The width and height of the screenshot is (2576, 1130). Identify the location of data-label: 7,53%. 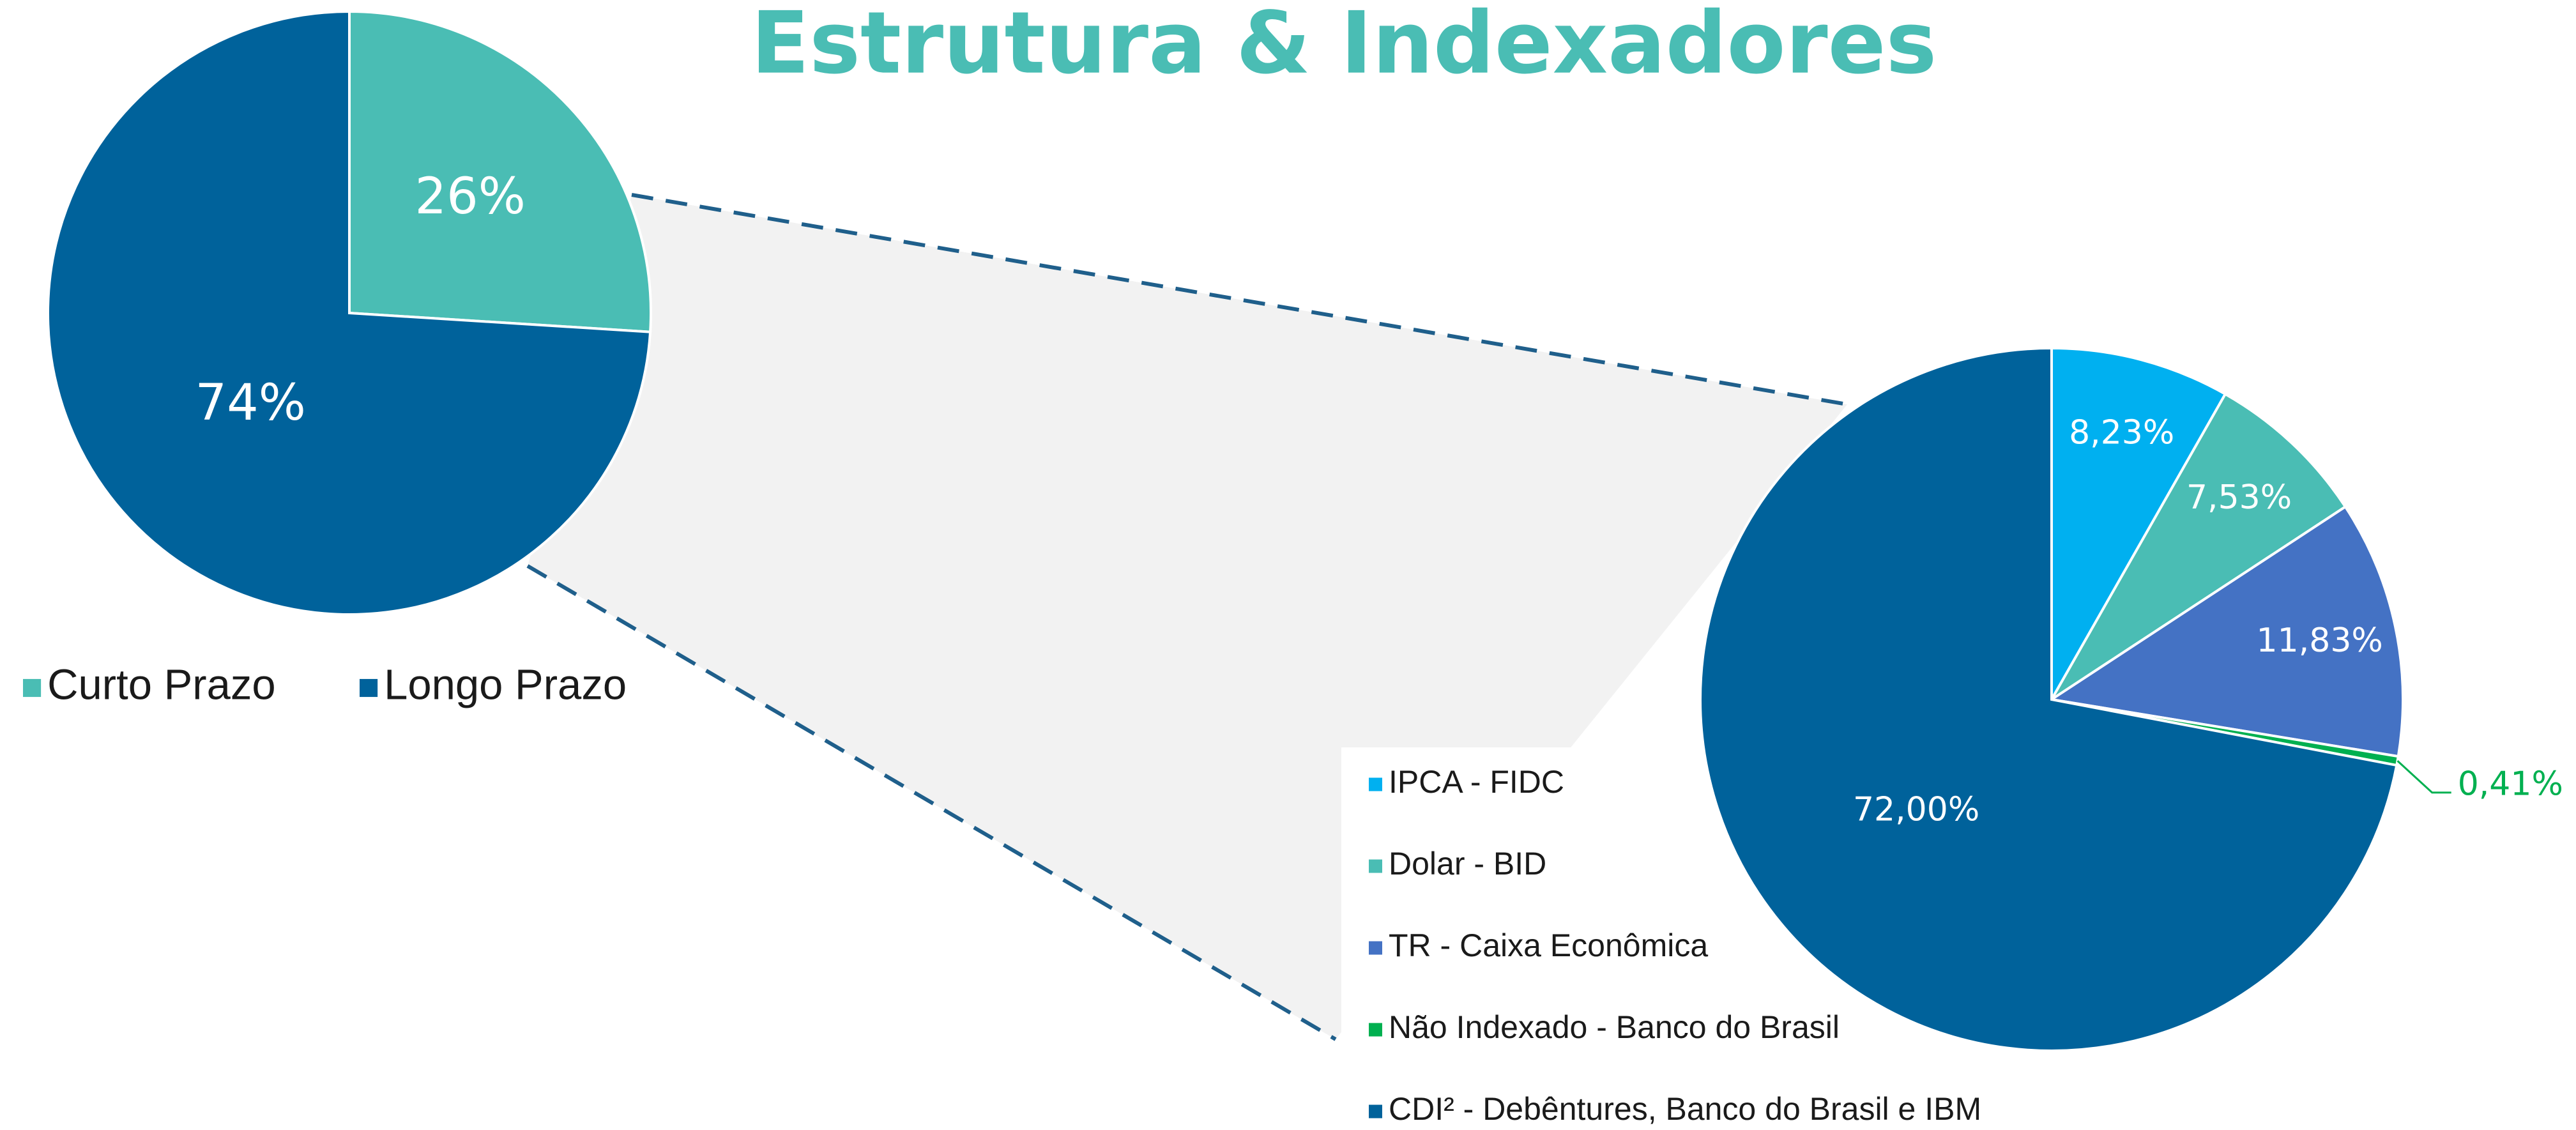
(2239, 497).